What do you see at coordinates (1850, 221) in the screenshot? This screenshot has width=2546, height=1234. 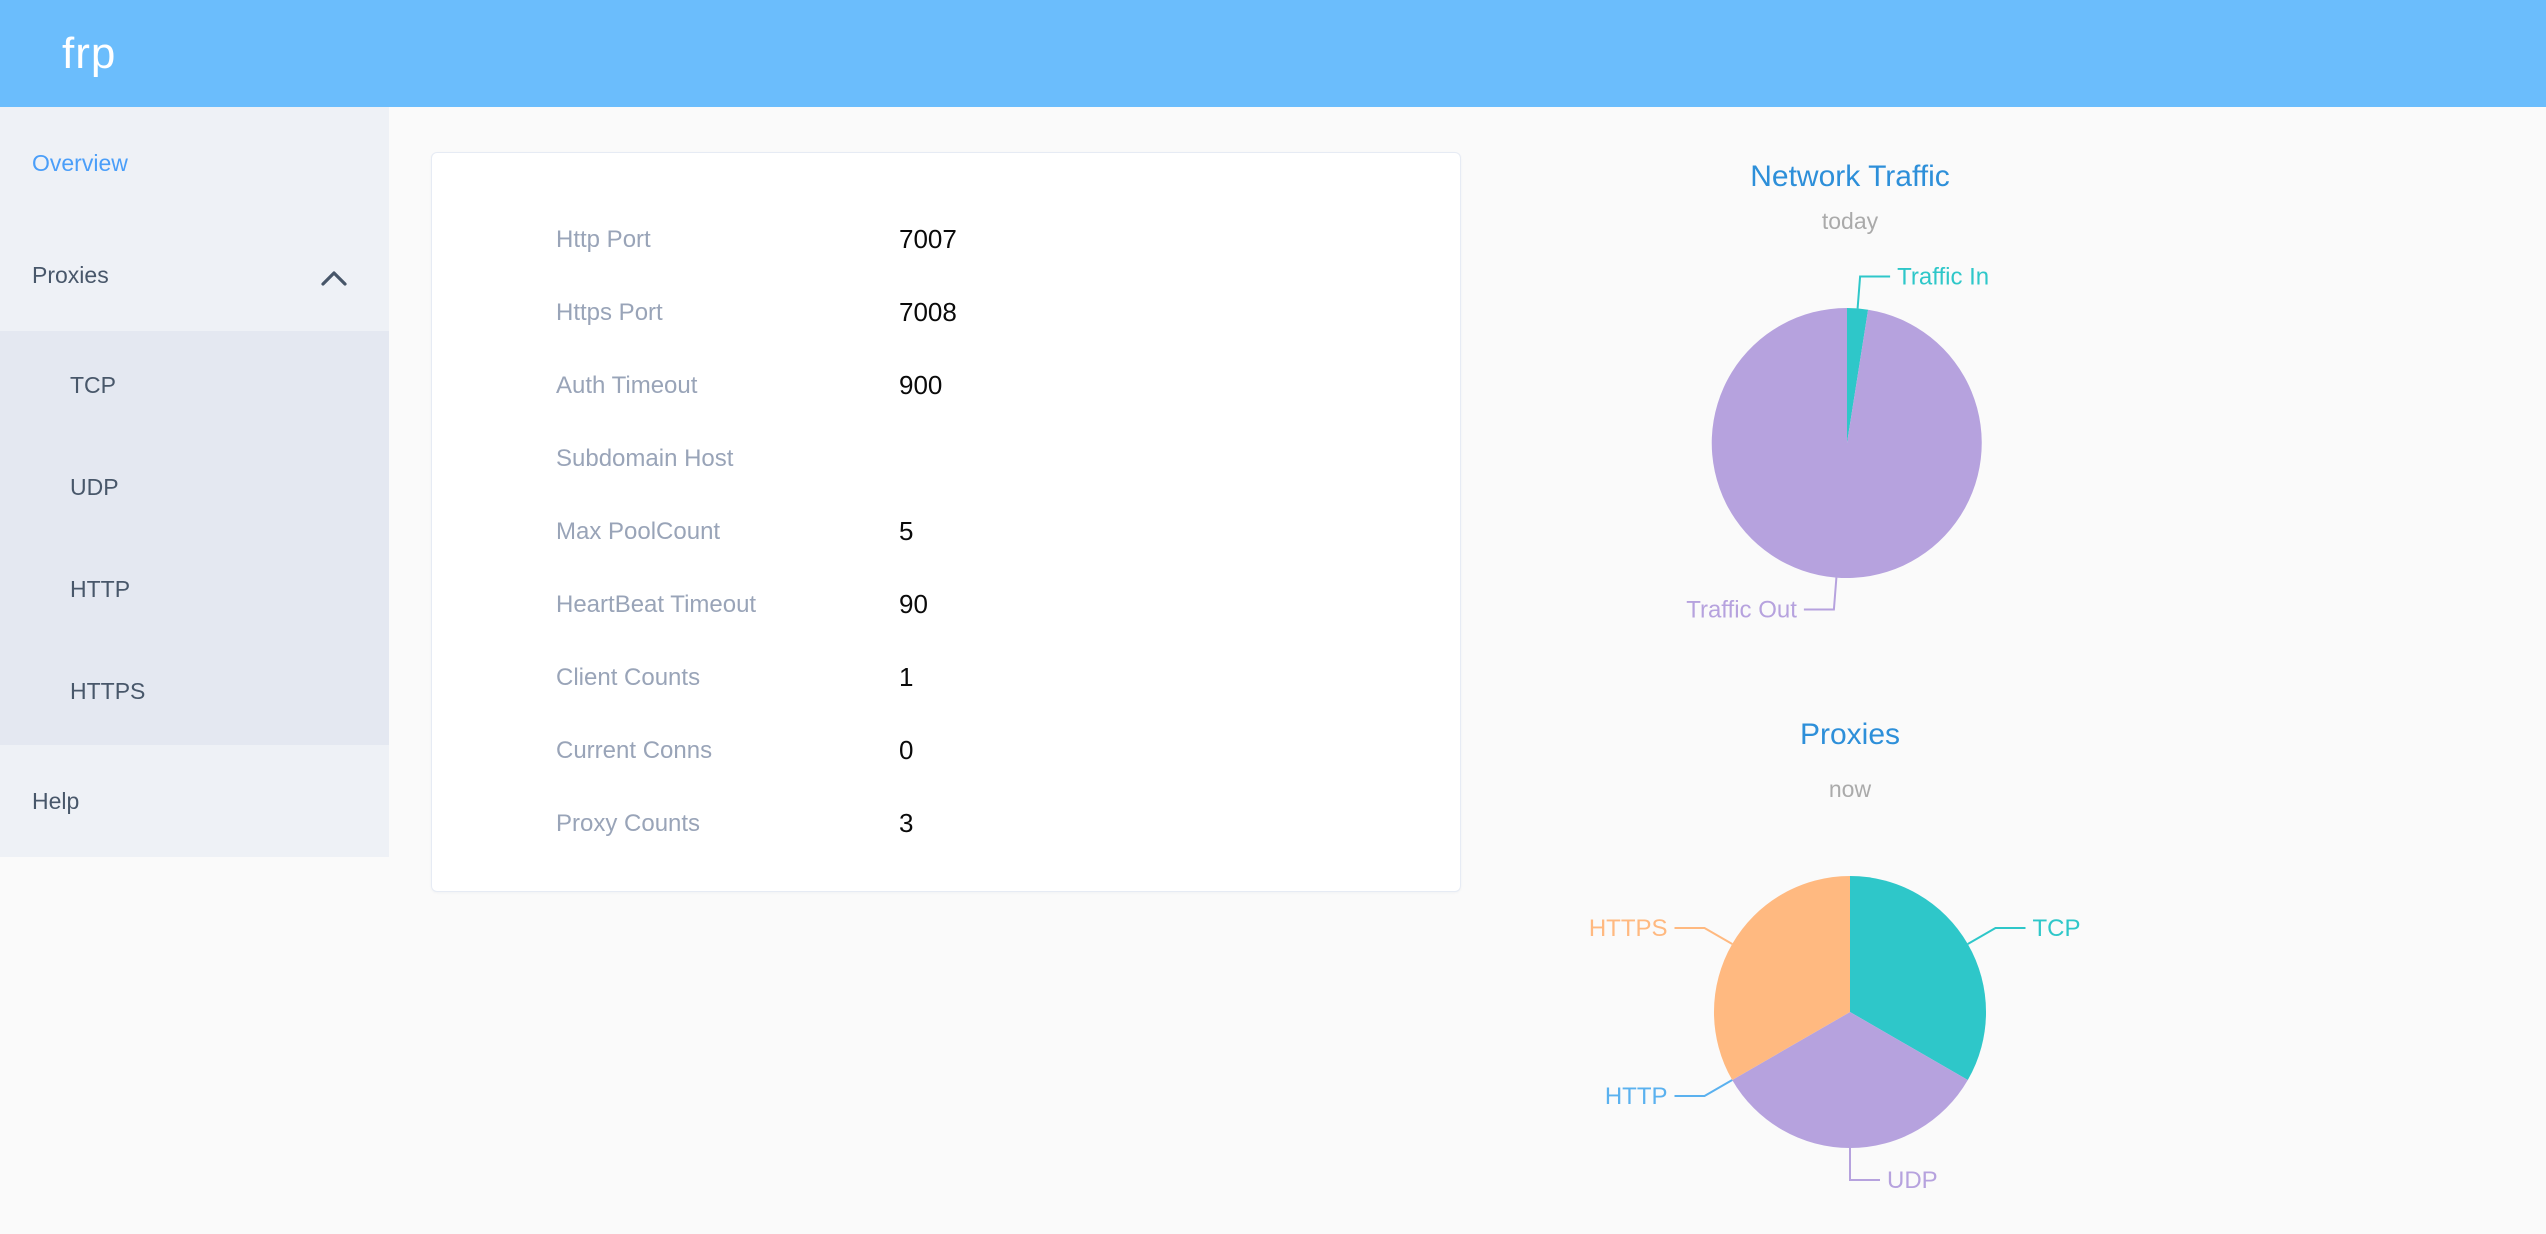 I see `chart-subtitle-network-traffic: today` at bounding box center [1850, 221].